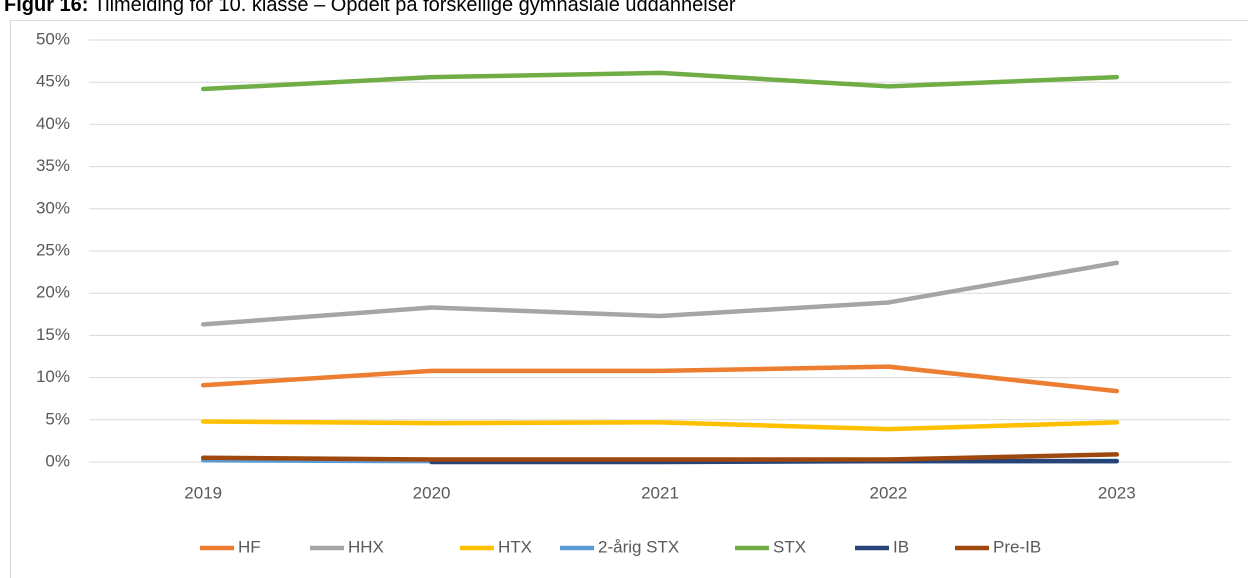 This screenshot has width=1248, height=578. Describe the element at coordinates (366, 546) in the screenshot. I see `legend-label: HHX` at that location.